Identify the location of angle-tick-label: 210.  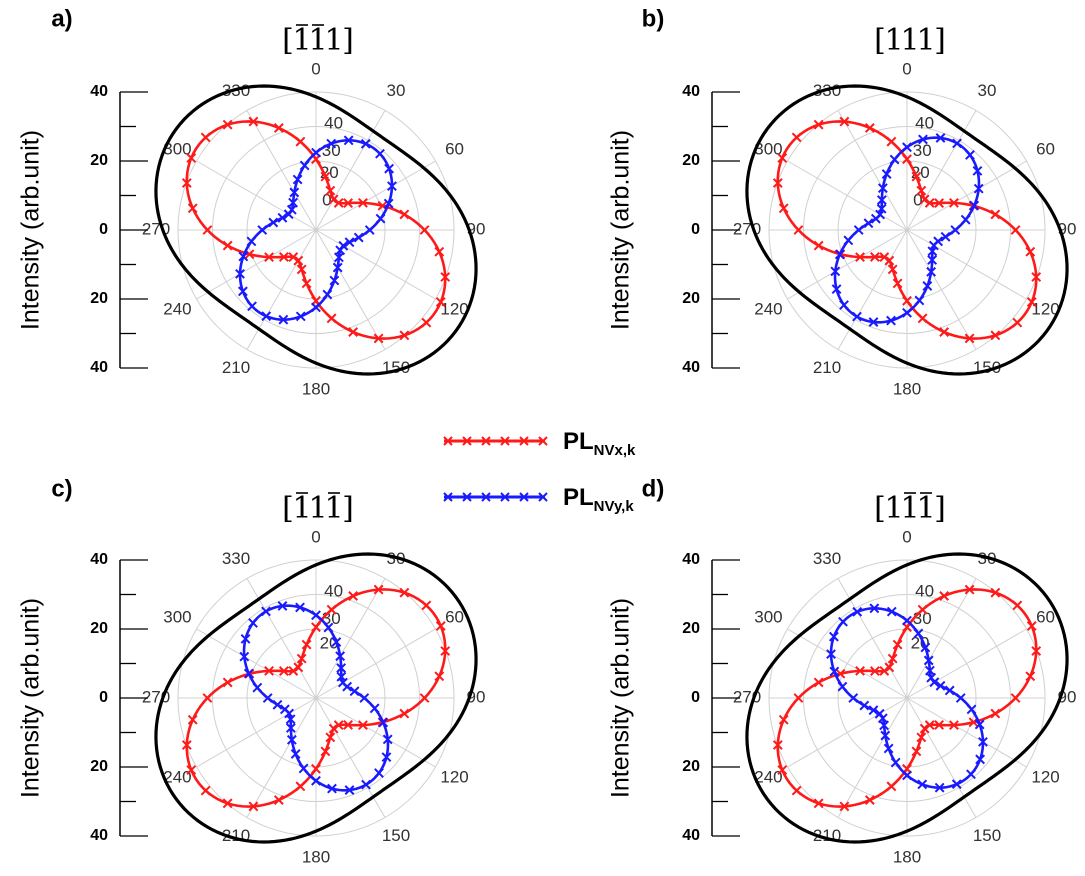
(236, 367).